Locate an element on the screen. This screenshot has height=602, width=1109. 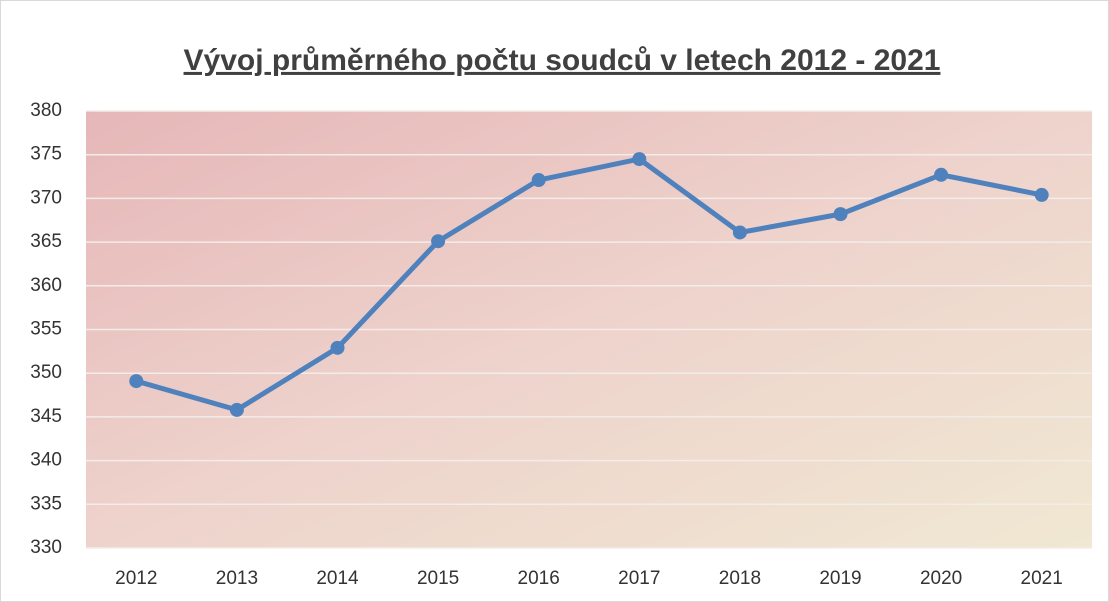
y-tick-label: 330 is located at coordinates (46, 547).